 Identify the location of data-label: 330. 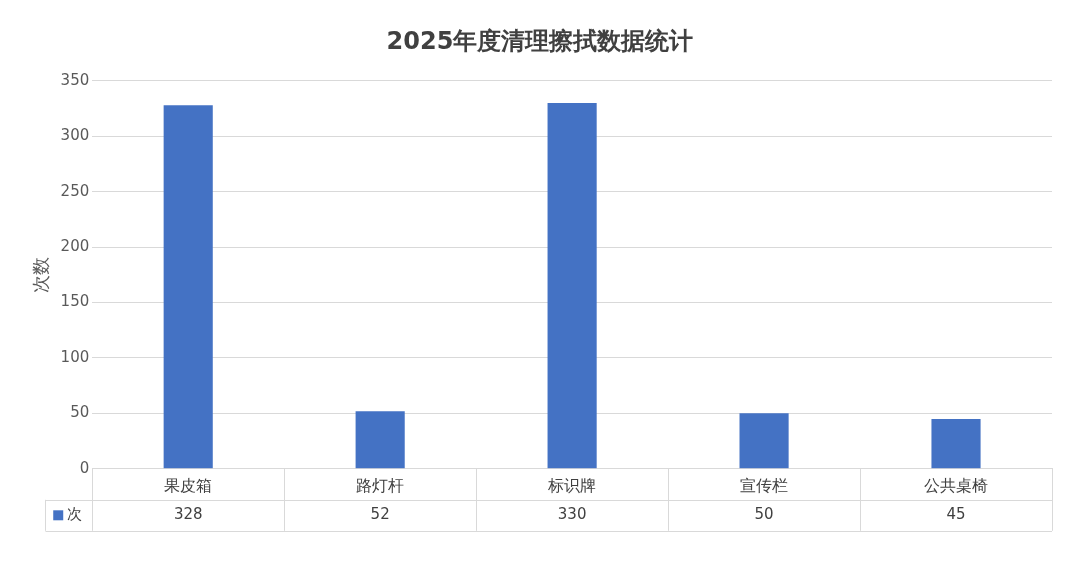
(572, 514).